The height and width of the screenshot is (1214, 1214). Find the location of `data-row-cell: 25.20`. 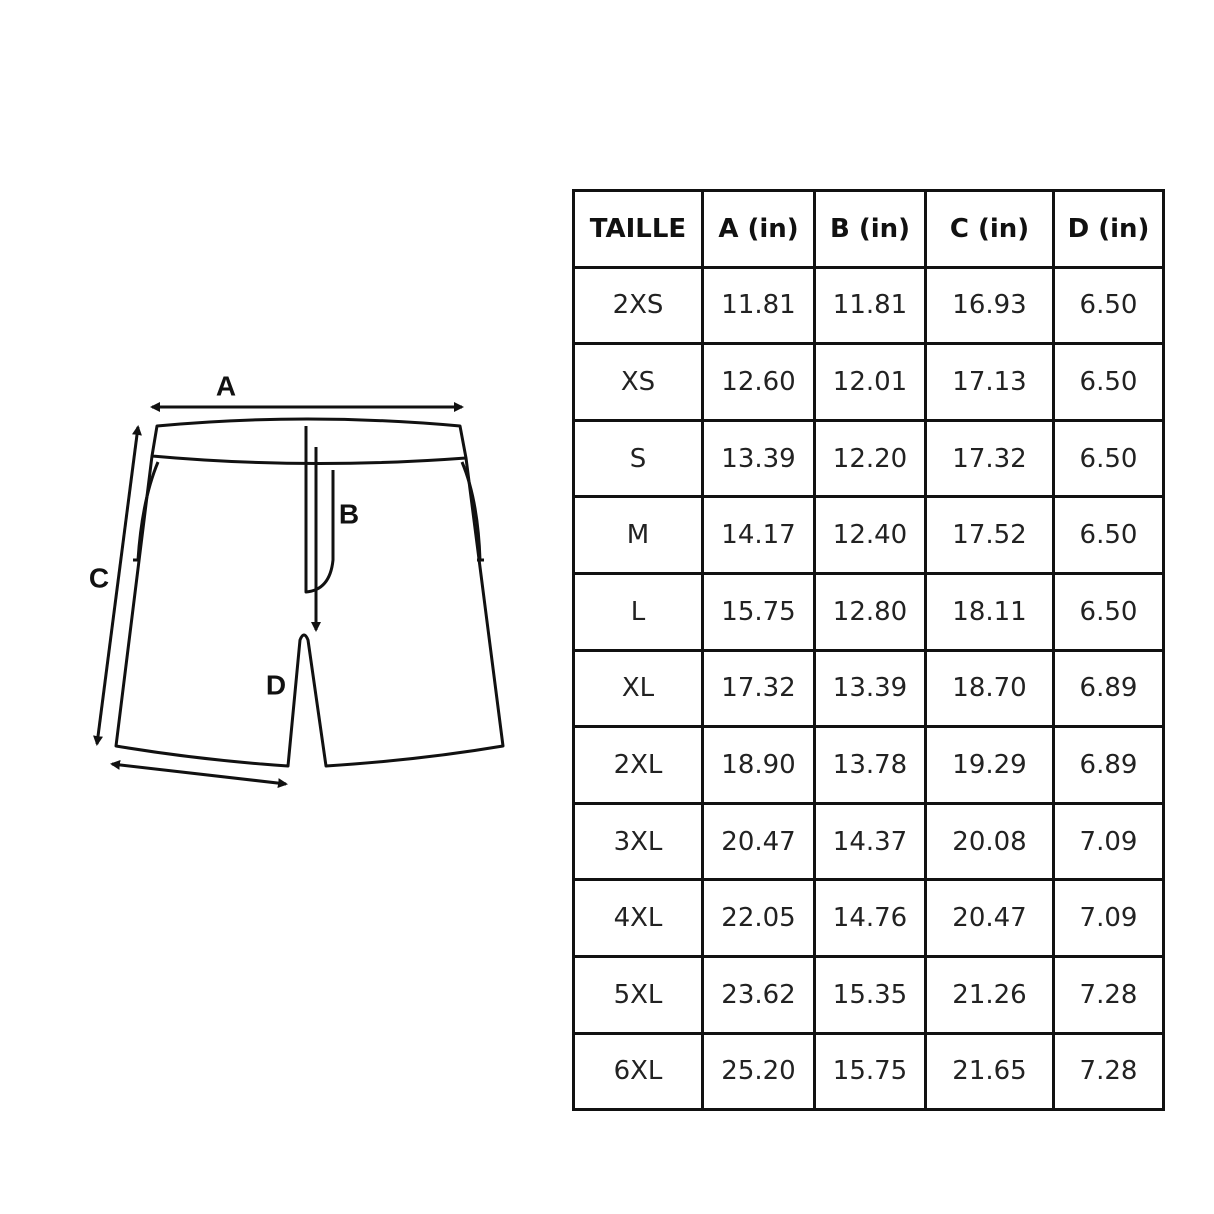

data-row-cell: 25.20 is located at coordinates (758, 1071).